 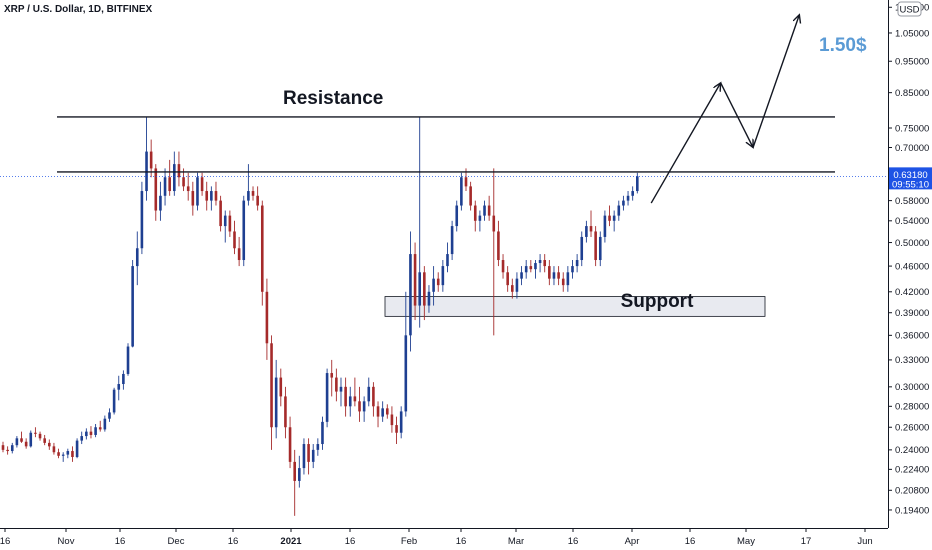 What do you see at coordinates (909, 9) in the screenshot?
I see `currency-badge: USD` at bounding box center [909, 9].